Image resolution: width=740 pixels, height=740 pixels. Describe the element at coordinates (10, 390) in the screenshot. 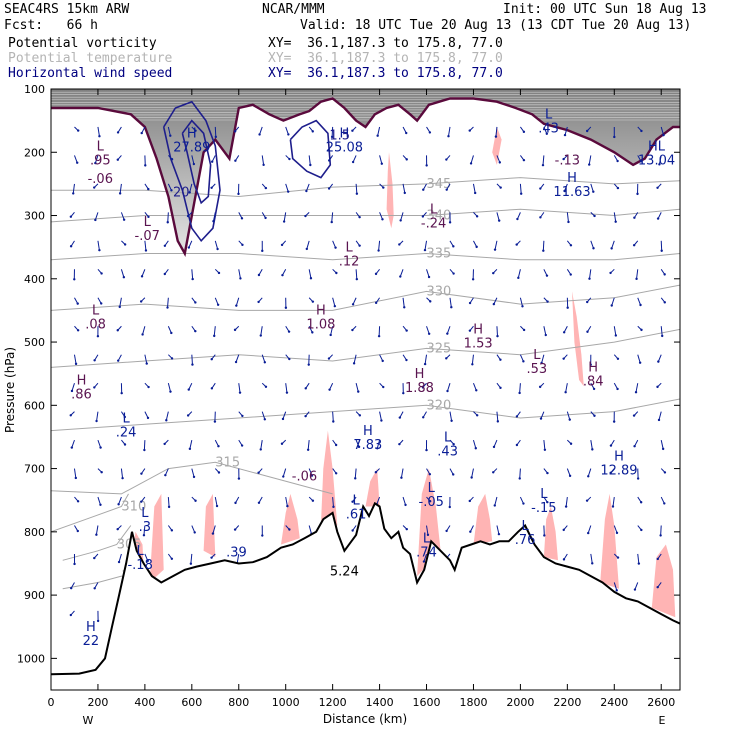

I see `y-axis-label: Pressure (hPa)` at that location.